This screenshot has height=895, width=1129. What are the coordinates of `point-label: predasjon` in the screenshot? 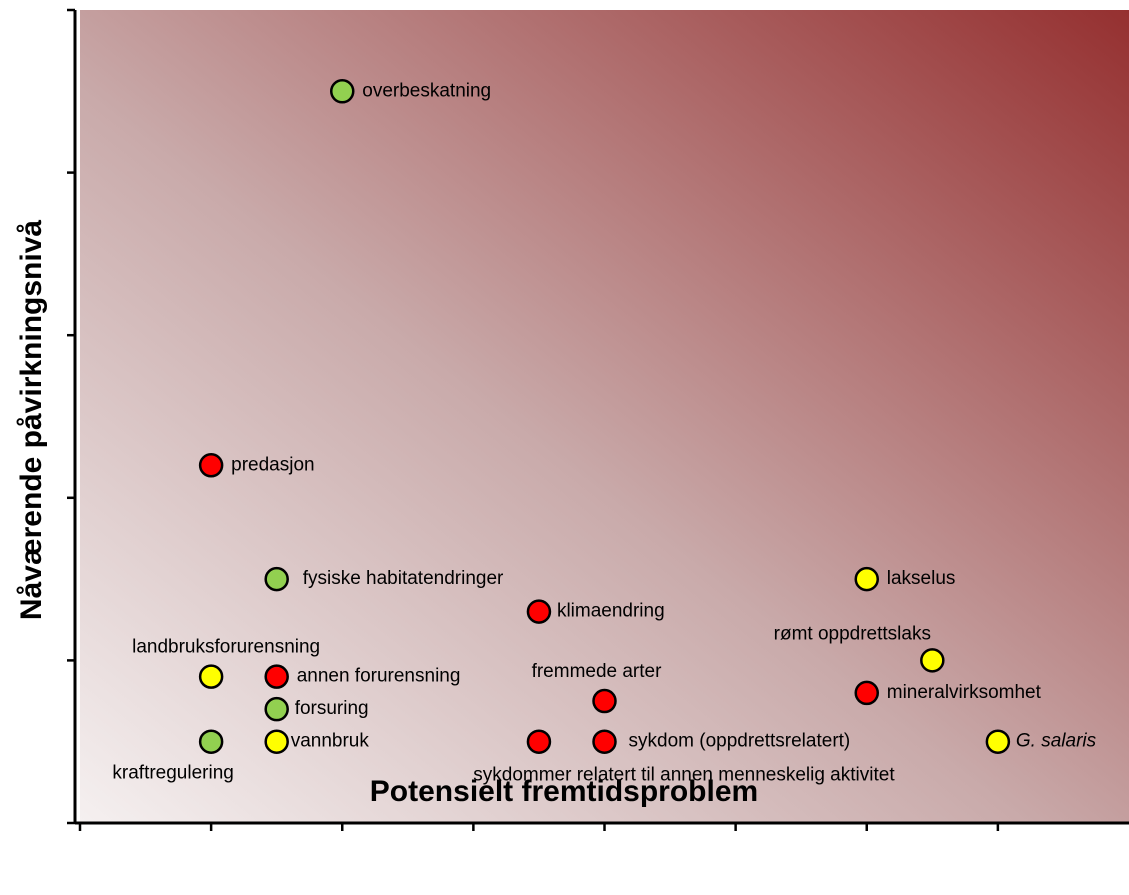 It's located at (272, 464).